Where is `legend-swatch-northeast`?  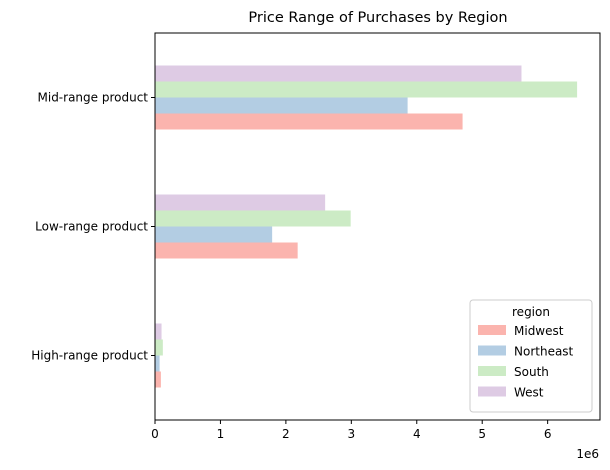
legend-swatch-northeast is located at coordinates (492, 350).